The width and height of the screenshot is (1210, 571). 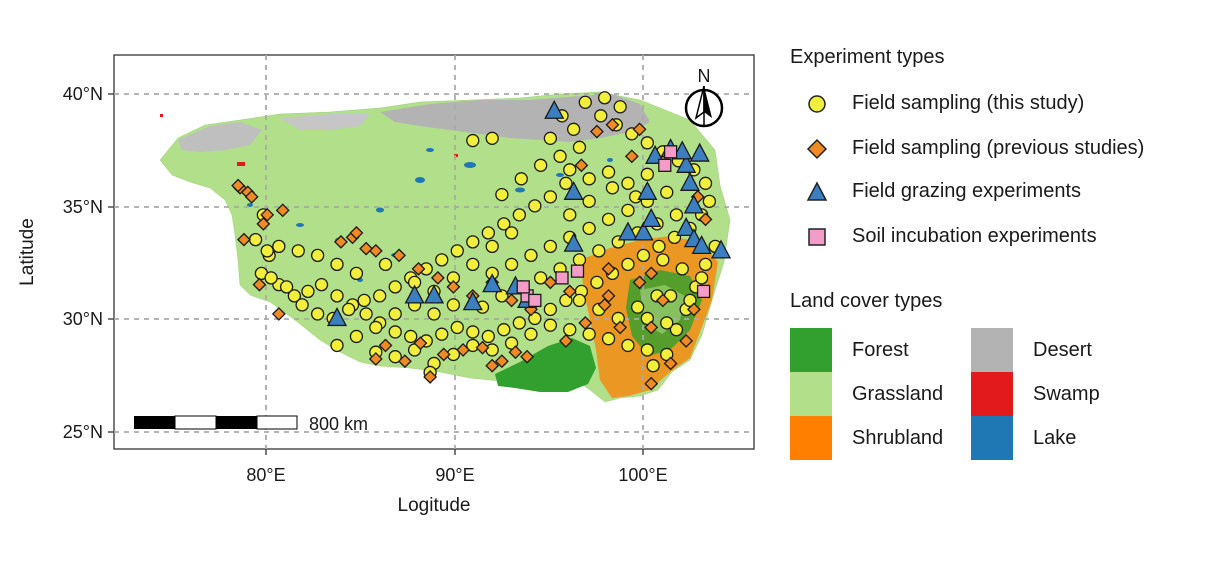 What do you see at coordinates (83, 432) in the screenshot?
I see `y-tick-25: 25°N` at bounding box center [83, 432].